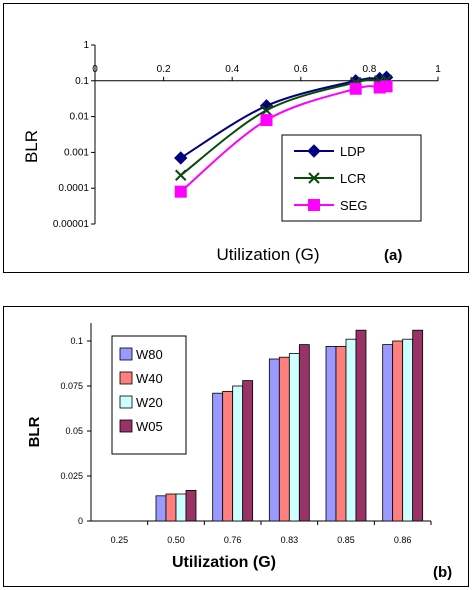  Describe the element at coordinates (290, 540) in the screenshot. I see `x-tick-label: 0.83` at that location.